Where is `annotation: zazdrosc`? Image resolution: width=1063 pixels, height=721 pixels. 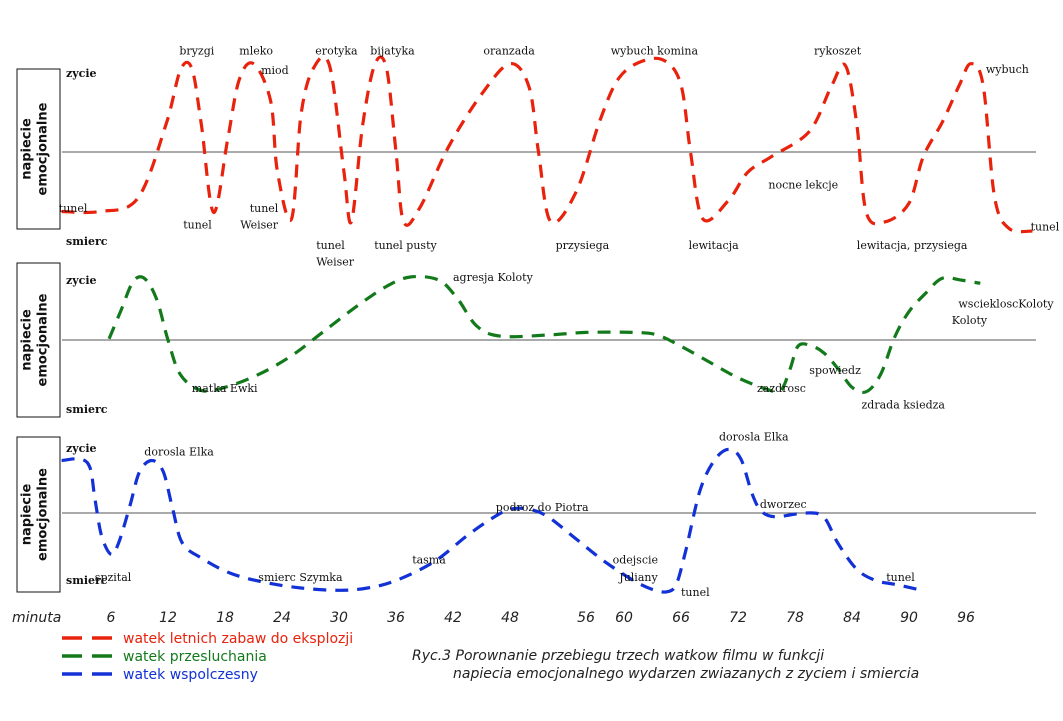 annotation: zazdrosc is located at coordinates (781, 388).